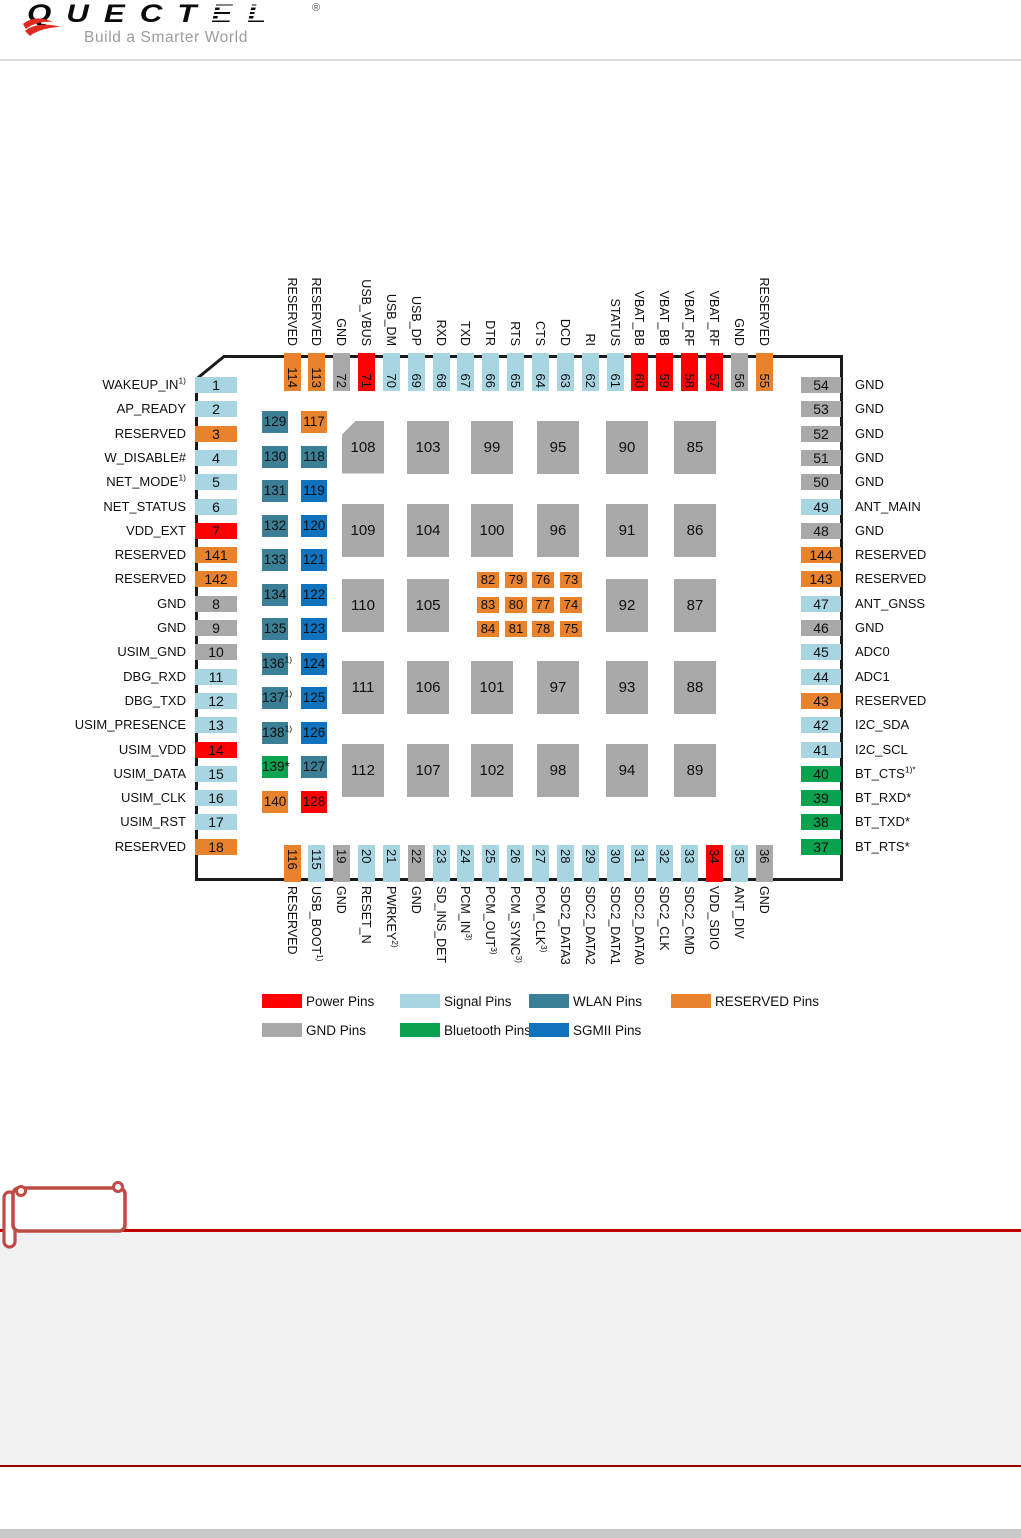 This screenshot has width=1021, height=1538. Describe the element at coordinates (516, 580) in the screenshot. I see `pin-box-79: 79` at that location.